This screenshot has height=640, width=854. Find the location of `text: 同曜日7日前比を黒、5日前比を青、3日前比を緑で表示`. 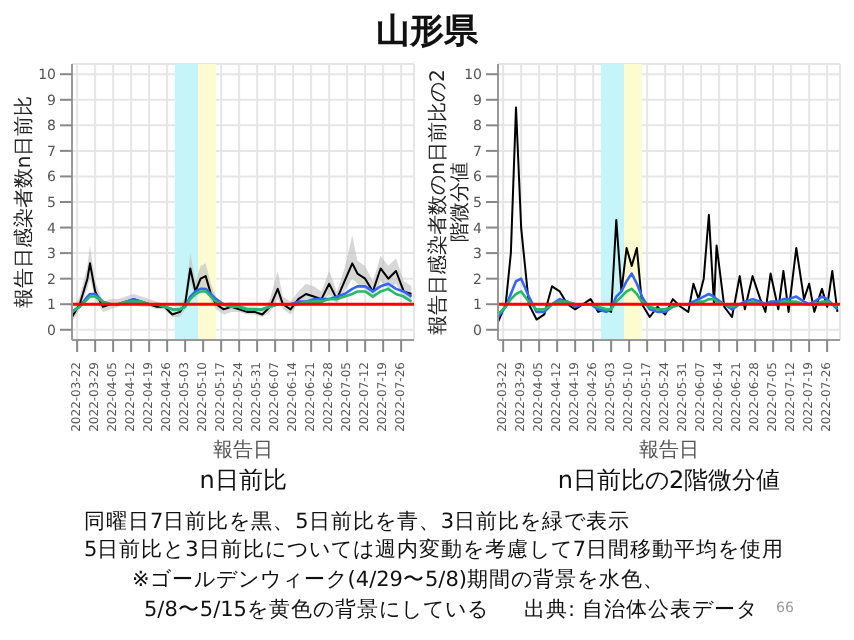

text: 同曜日7日前比を黒、5日前比を青、3日前比を緑で表示 is located at coordinates (357, 522).